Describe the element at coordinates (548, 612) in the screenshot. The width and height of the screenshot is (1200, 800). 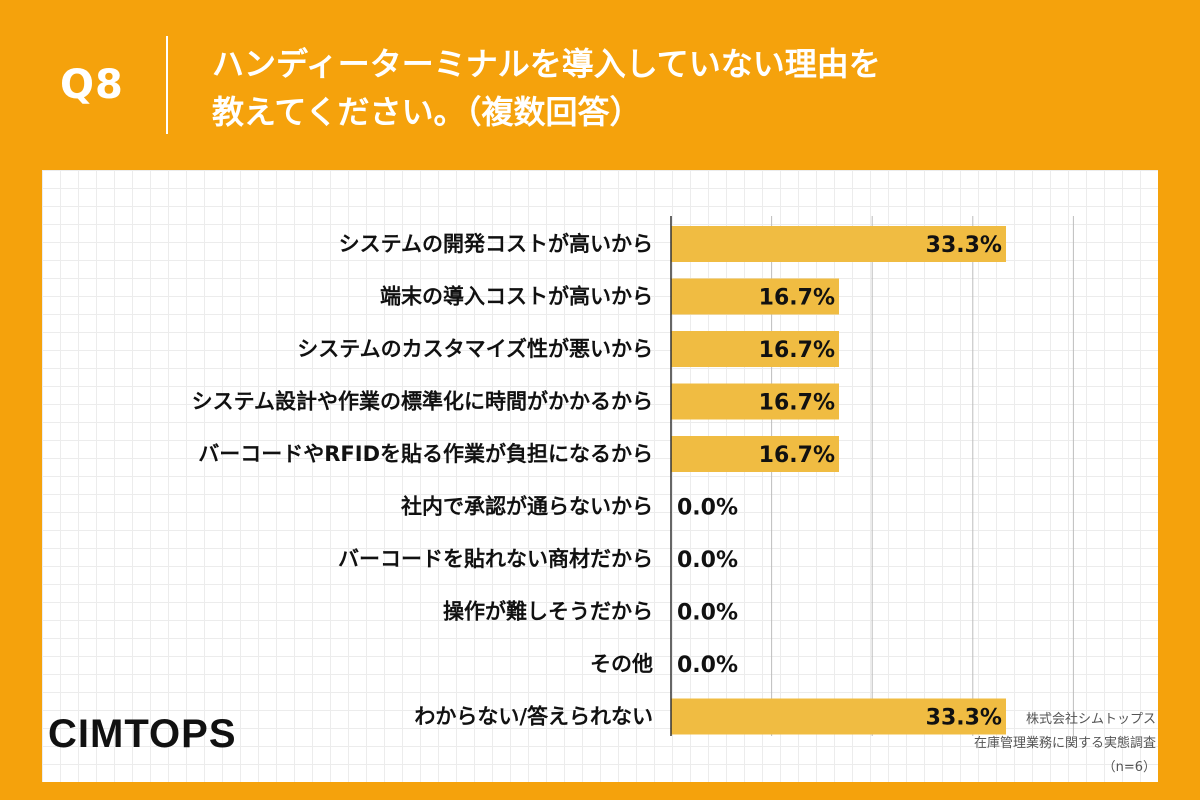
I see `category-label: 操作が難しそうだから` at that location.